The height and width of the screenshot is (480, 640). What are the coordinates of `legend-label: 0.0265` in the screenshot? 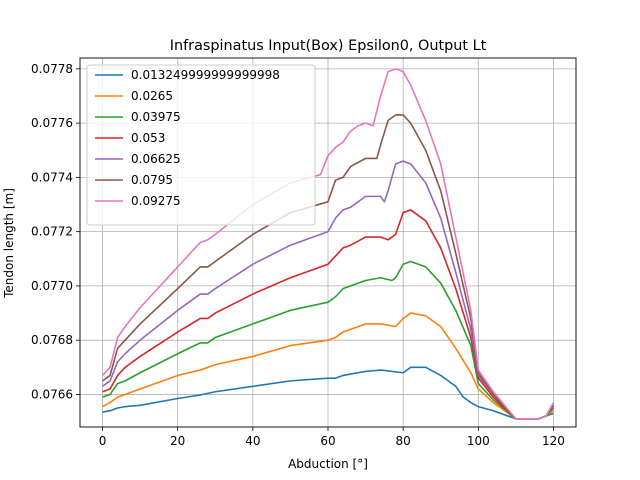 It's located at (152, 96).